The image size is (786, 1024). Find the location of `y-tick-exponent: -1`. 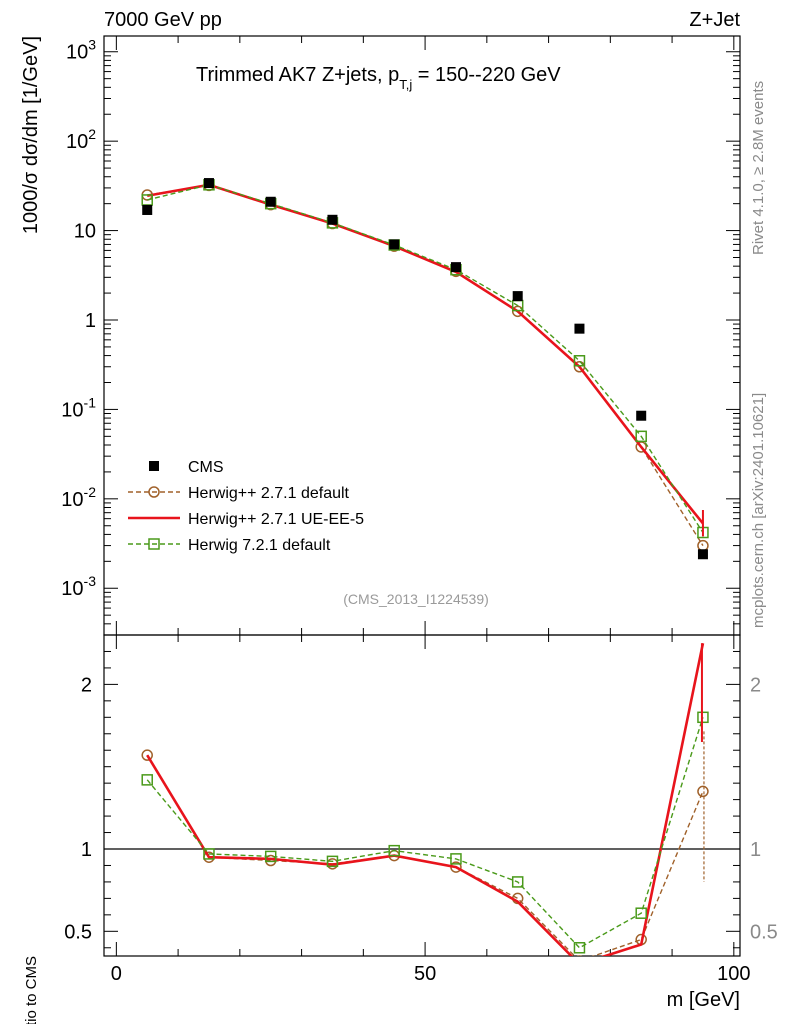

y-tick-exponent: -1 is located at coordinates (90, 402).